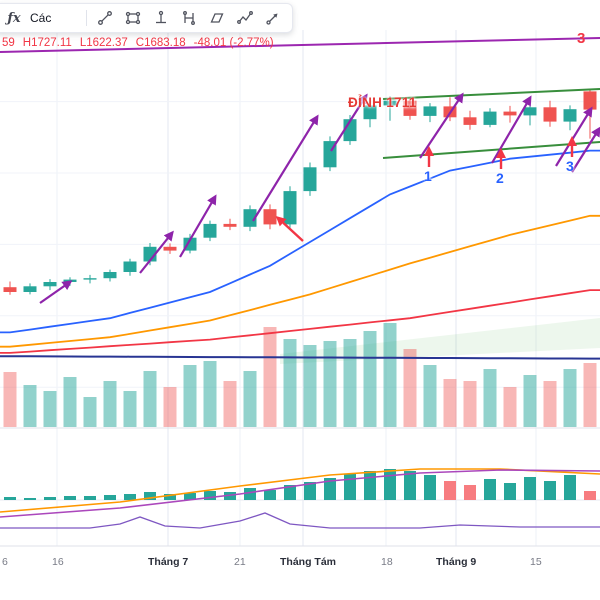 Image resolution: width=600 pixels, height=600 pixels. What do you see at coordinates (491, 94) in the screenshot?
I see `channel-top` at bounding box center [491, 94].